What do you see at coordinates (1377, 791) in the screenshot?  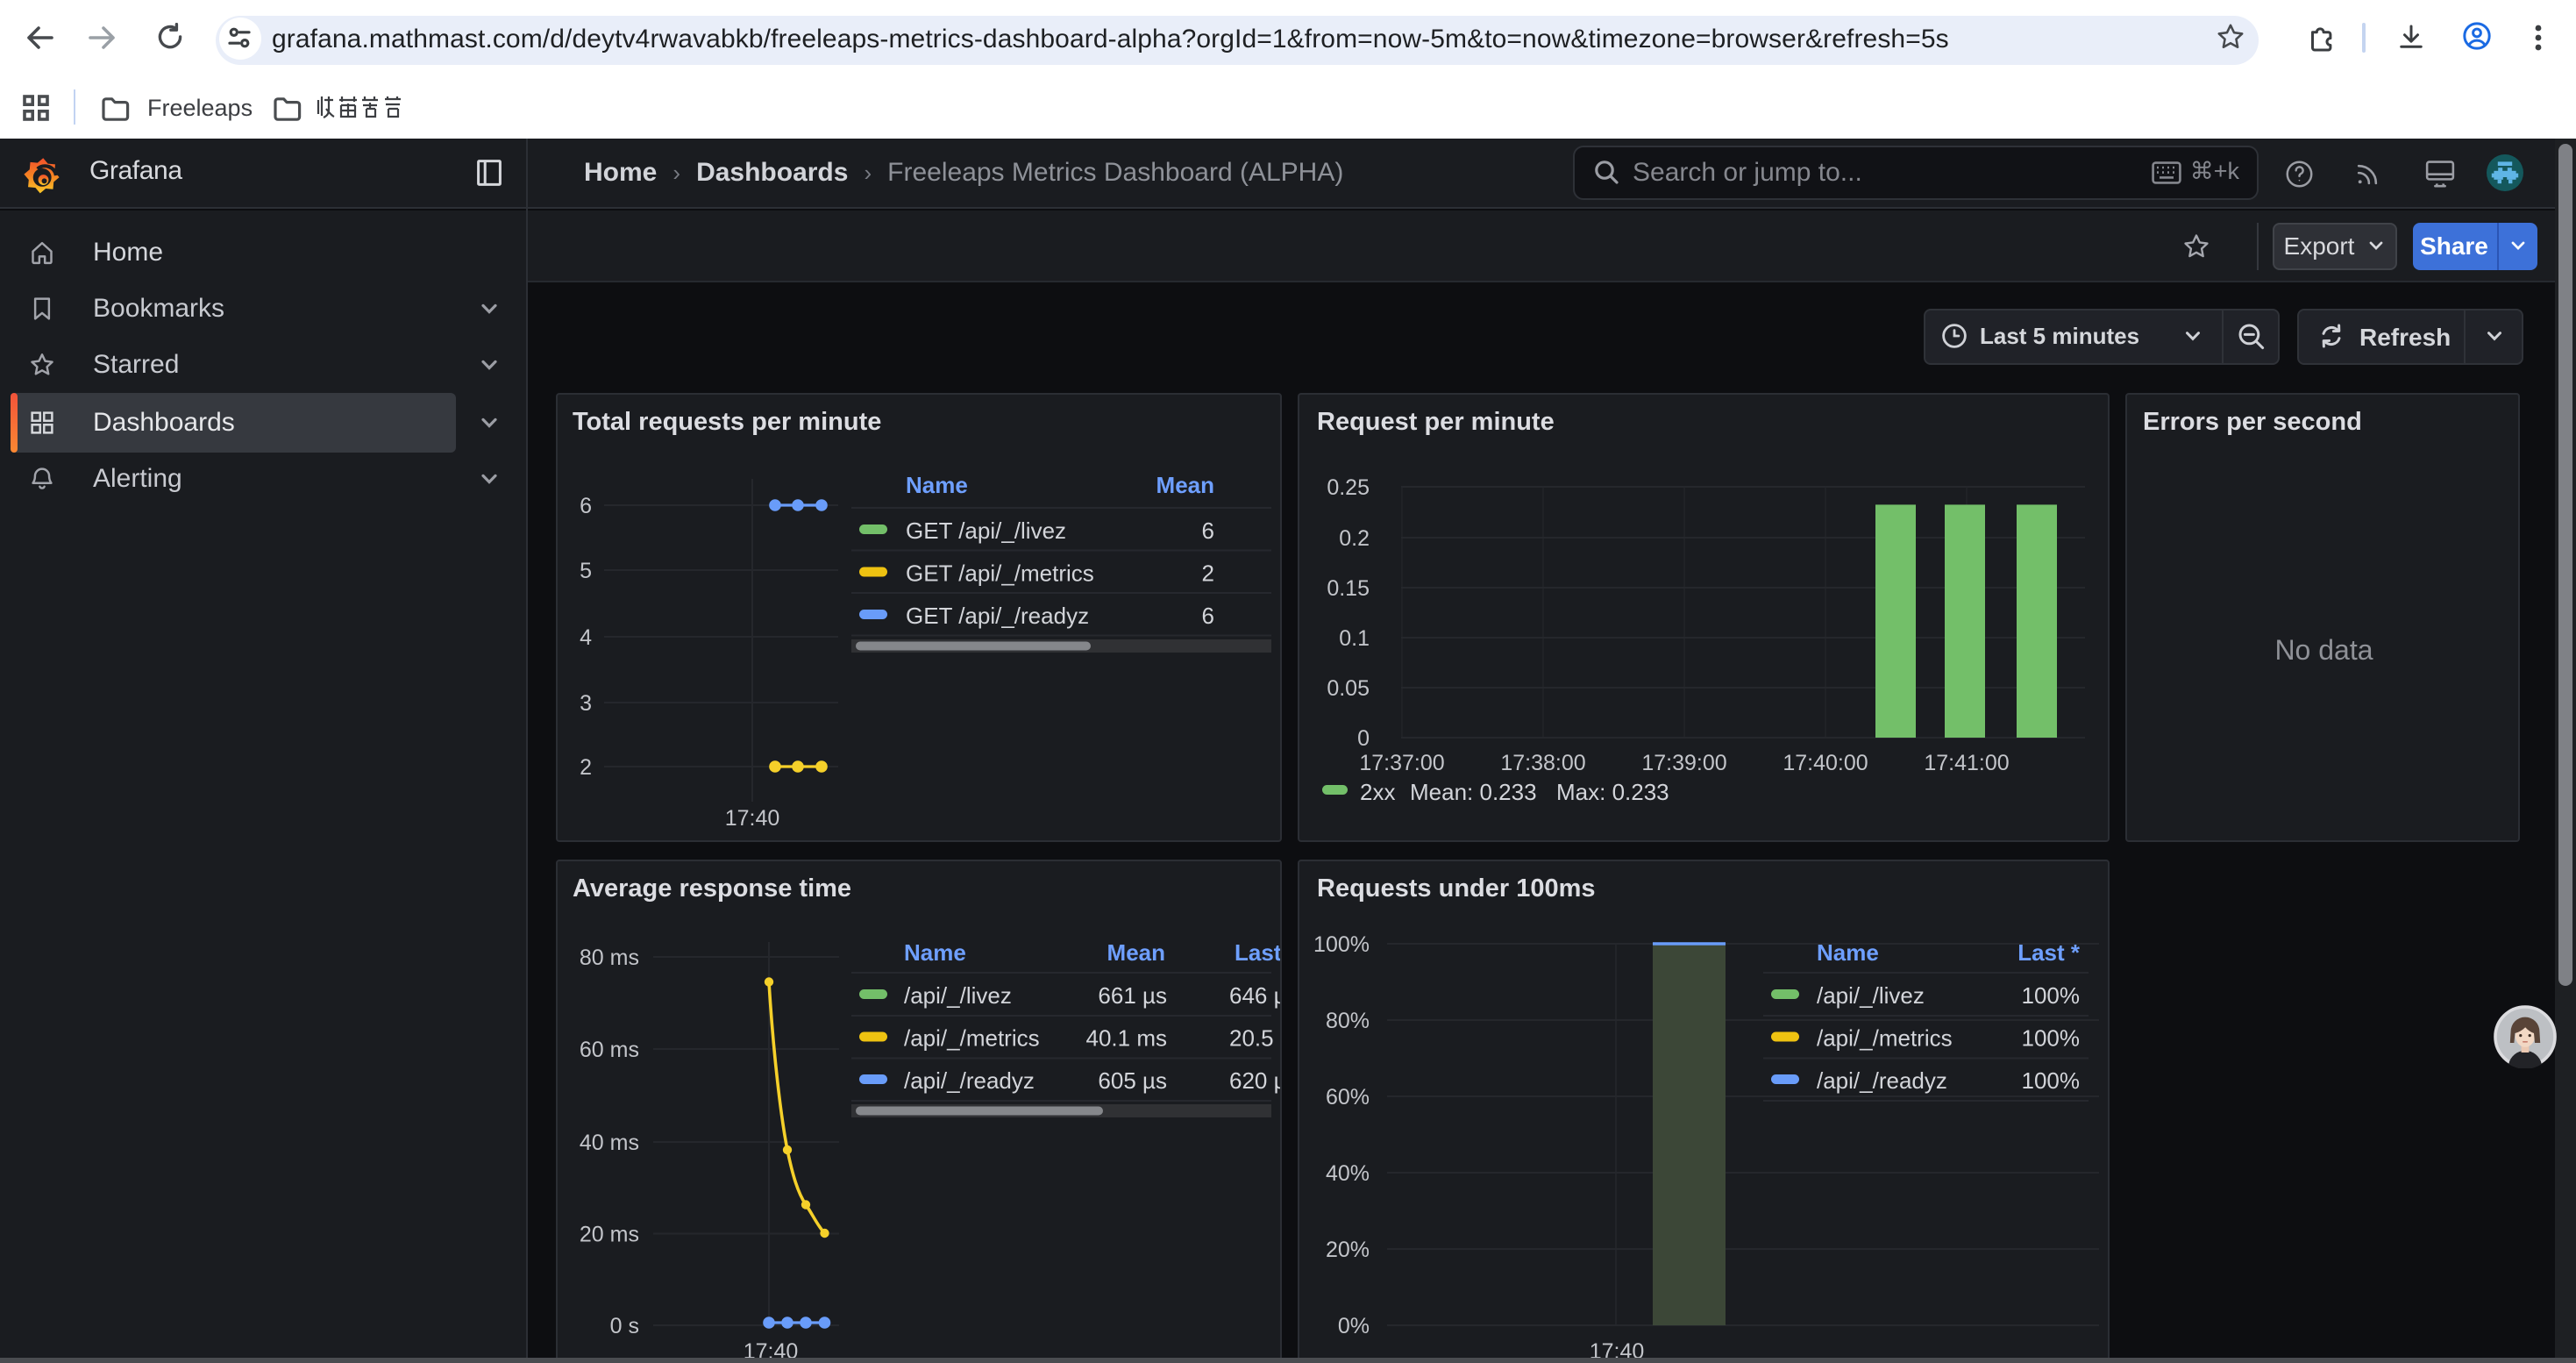 I see `svg-text: 2xx` at bounding box center [1377, 791].